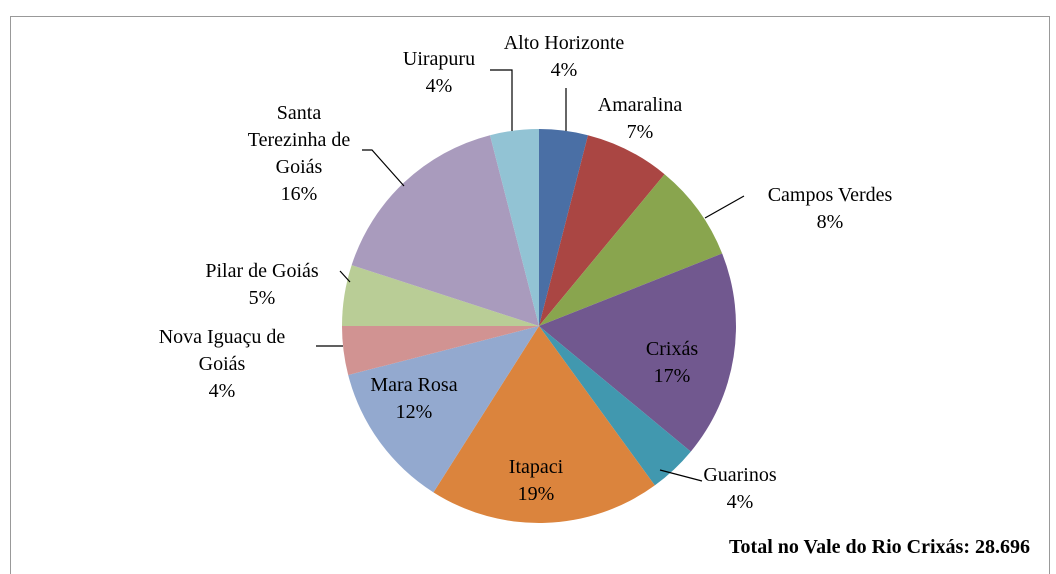  I want to click on slice-label: Amaralina 7%, so click(640, 119).